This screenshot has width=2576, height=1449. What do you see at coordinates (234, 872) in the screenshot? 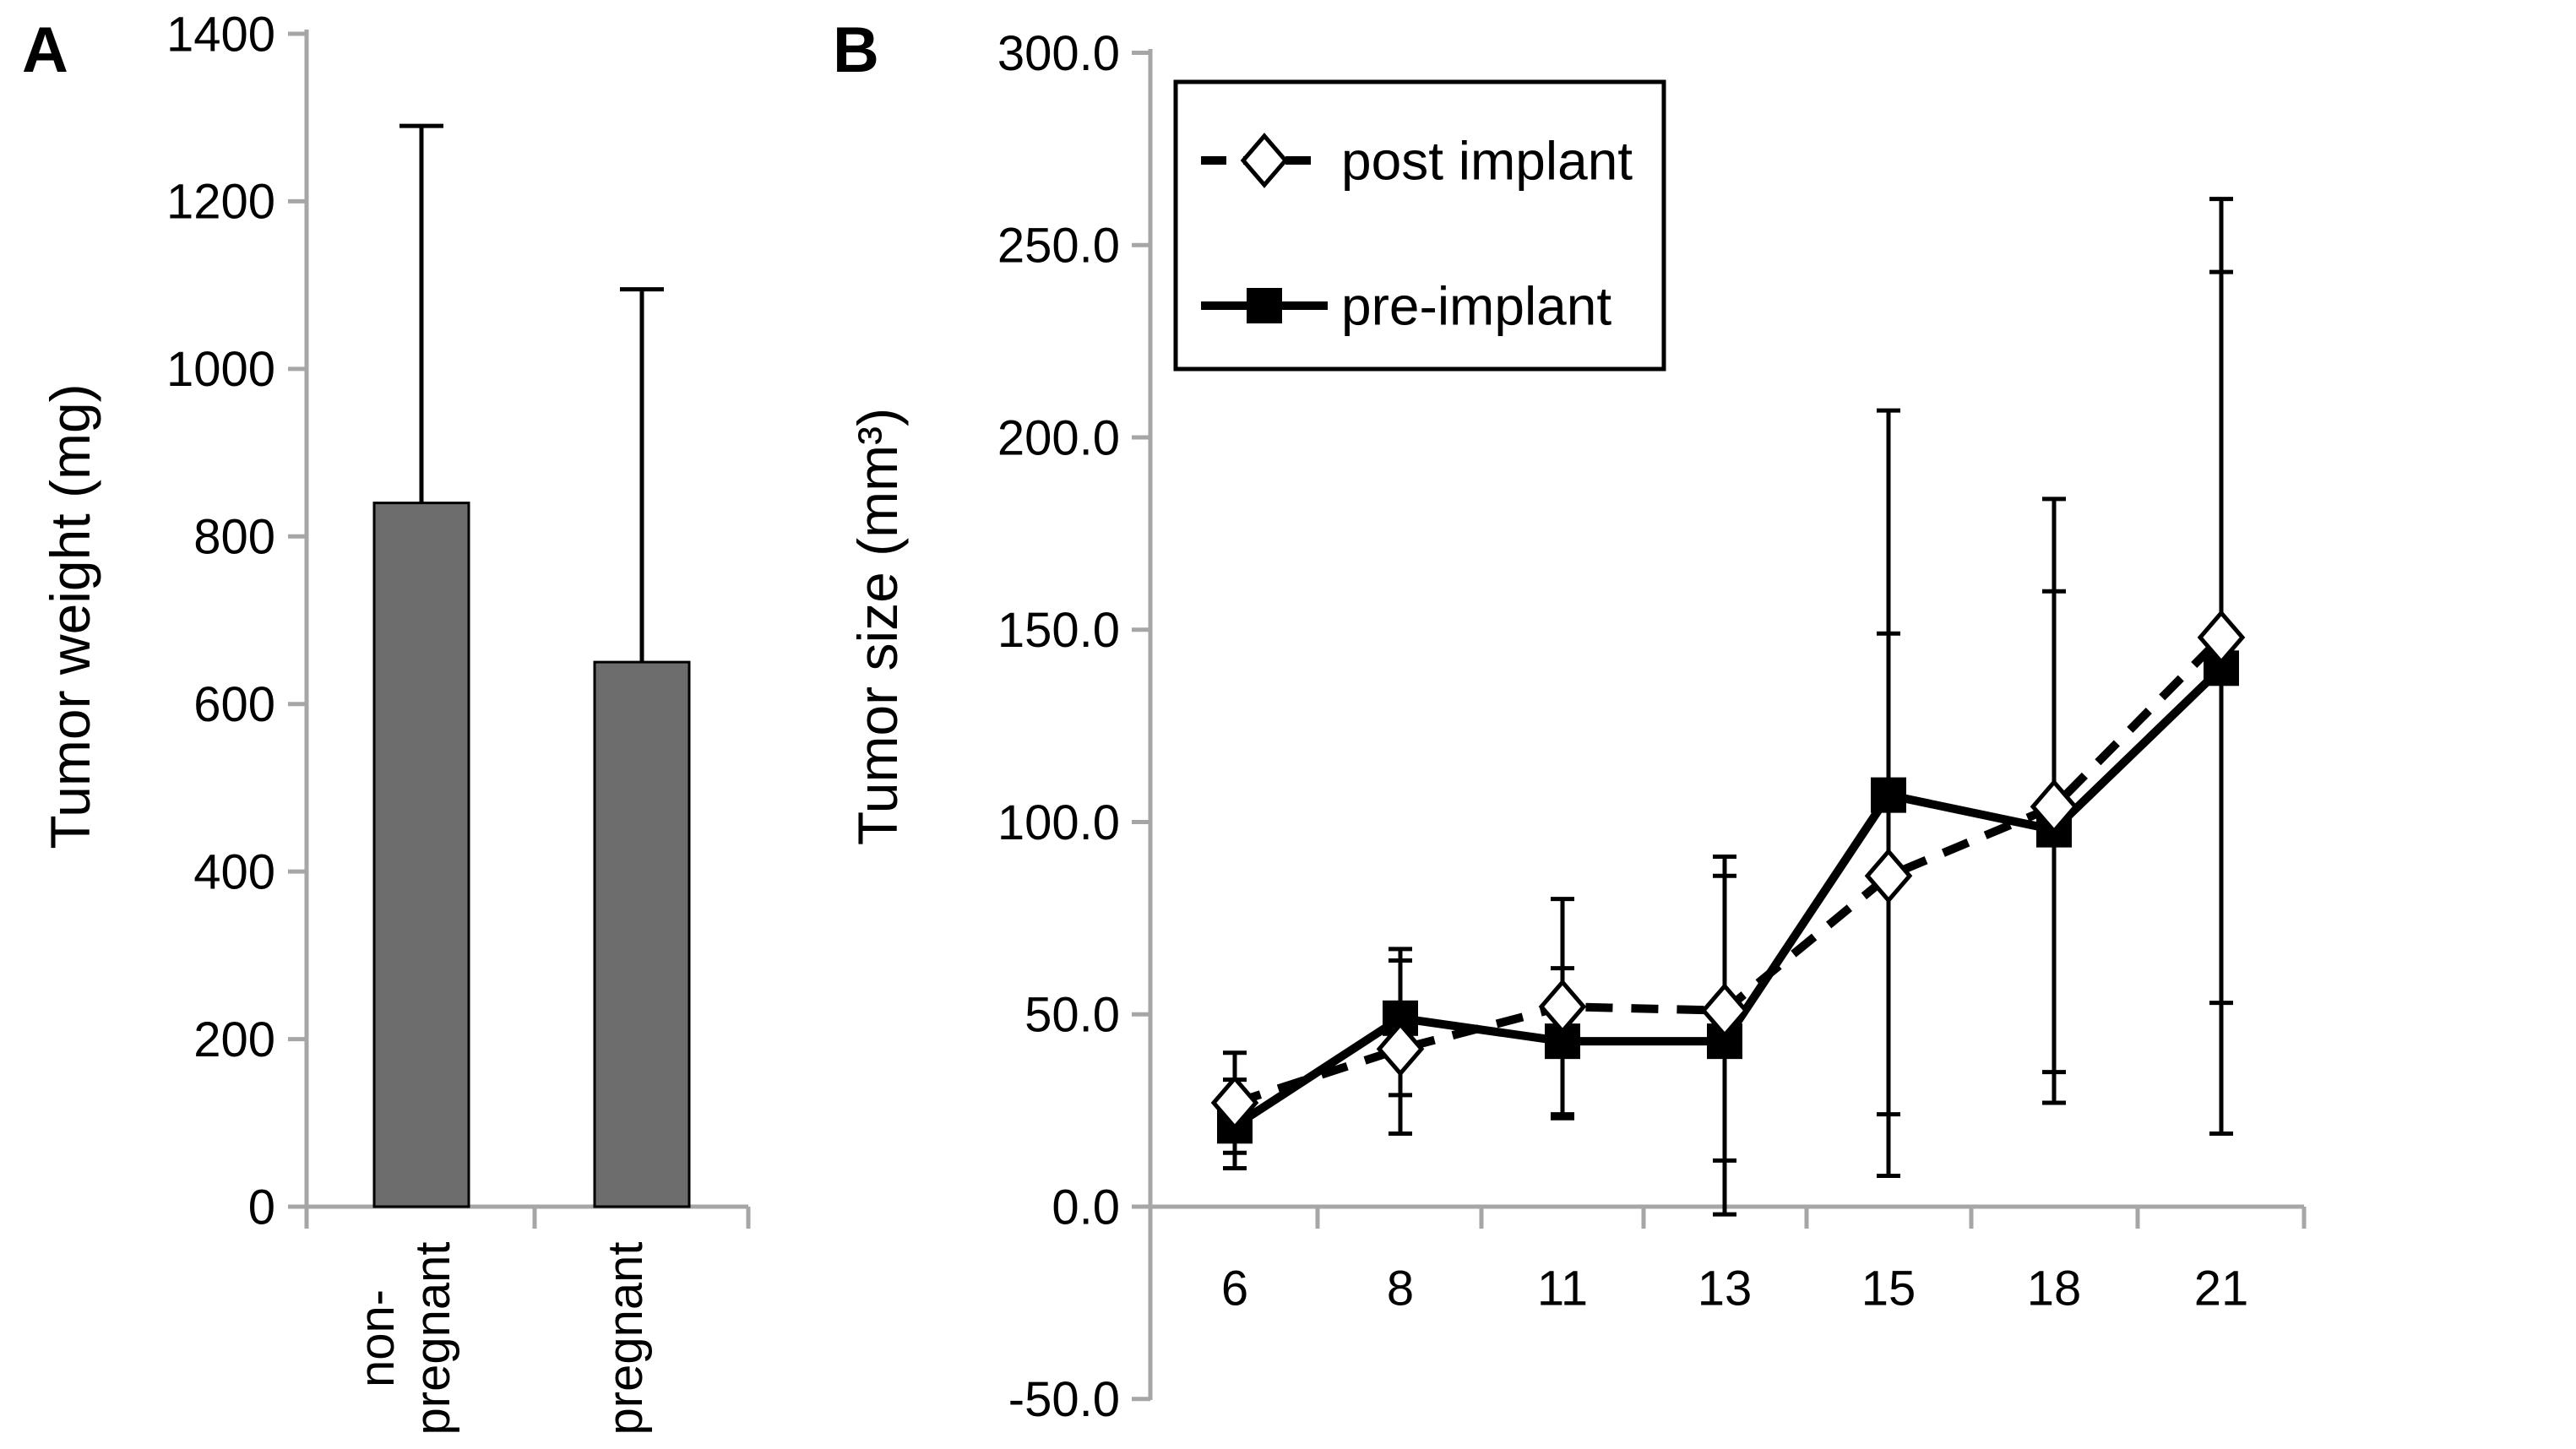
I see `a-y-tick-label: 400` at bounding box center [234, 872].